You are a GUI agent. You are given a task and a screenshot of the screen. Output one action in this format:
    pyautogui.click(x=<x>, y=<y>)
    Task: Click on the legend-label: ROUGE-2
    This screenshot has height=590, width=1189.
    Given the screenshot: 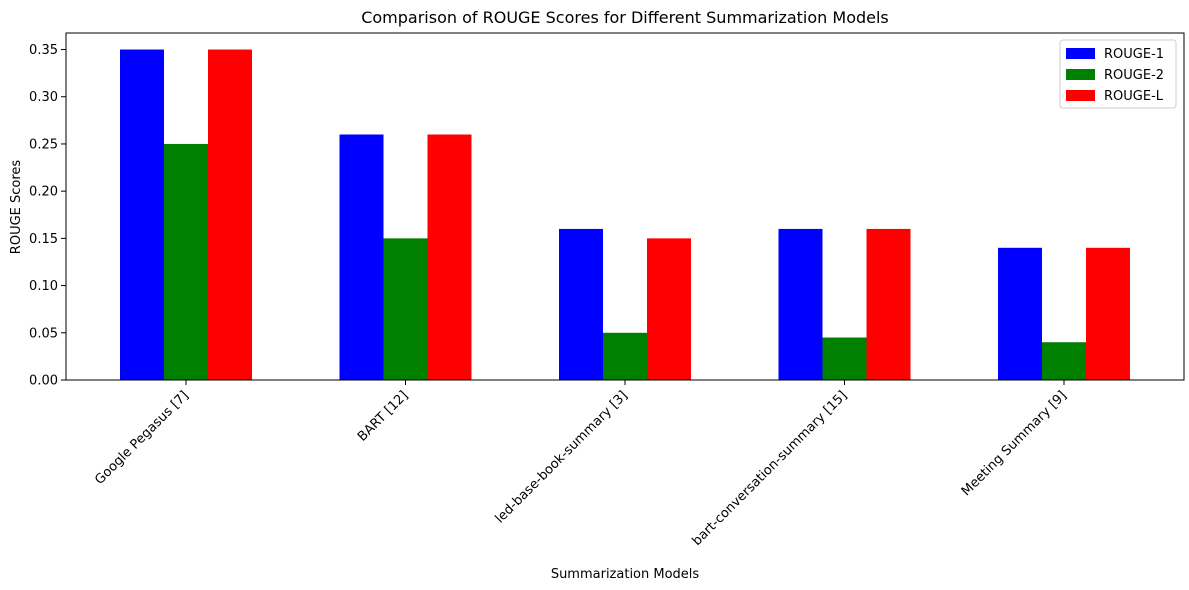 What is the action you would take?
    pyautogui.click(x=1134, y=75)
    